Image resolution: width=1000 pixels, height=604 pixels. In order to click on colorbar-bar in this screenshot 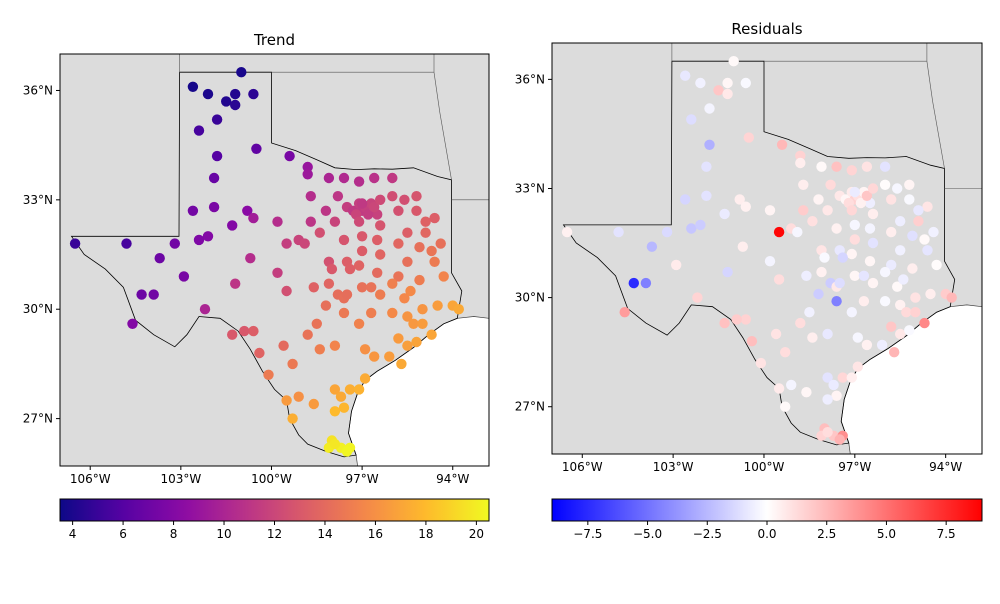, I will do `click(767, 510)`.